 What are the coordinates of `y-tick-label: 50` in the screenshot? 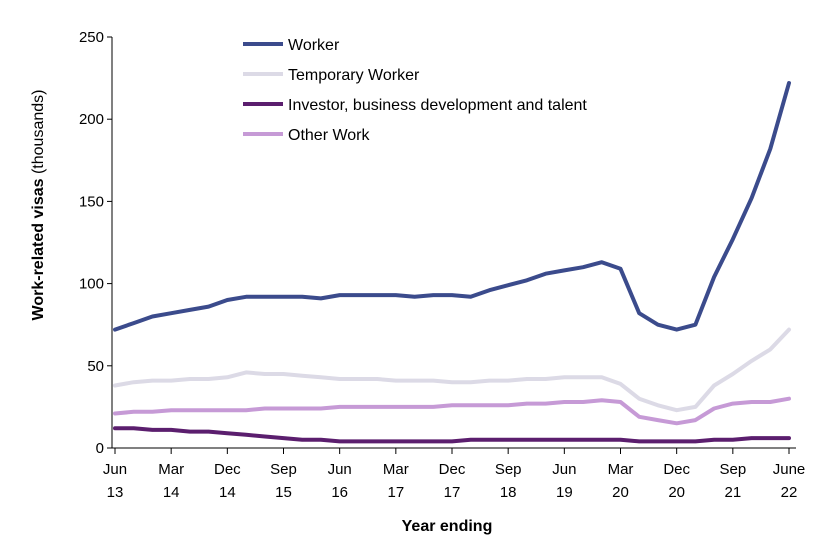 It's located at (95, 366).